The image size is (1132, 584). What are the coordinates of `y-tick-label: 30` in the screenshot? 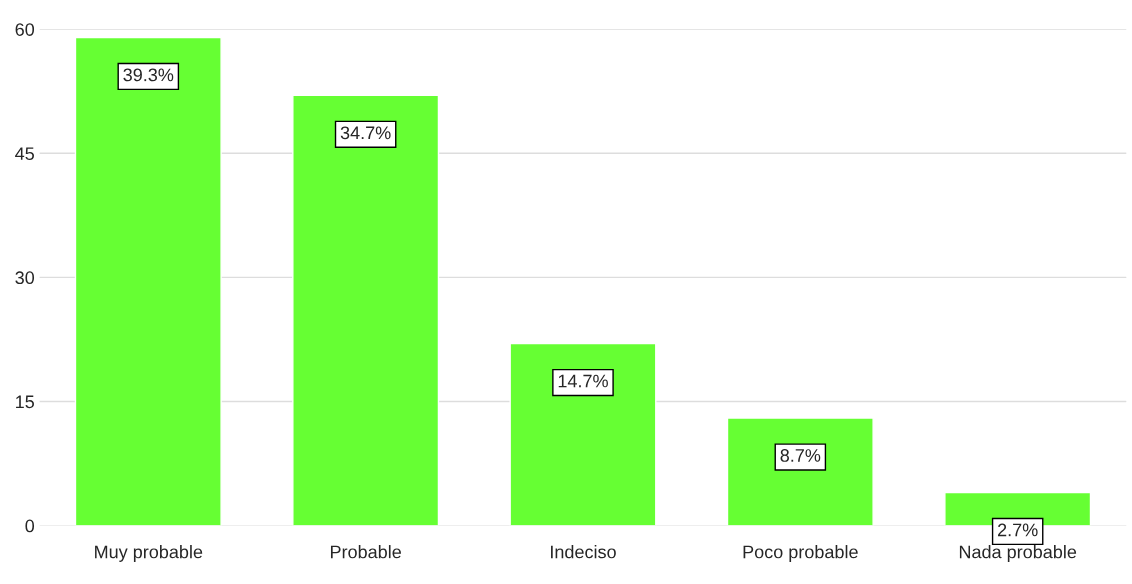 It's located at (25, 278).